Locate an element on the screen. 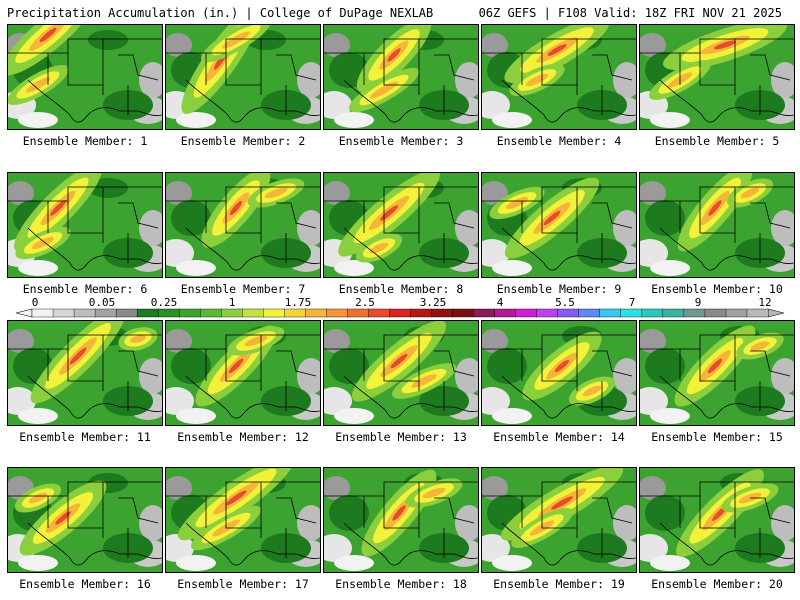 Image resolution: width=800 pixels, height=600 pixels. ensemble-member-label: Ensemble Member: 2 is located at coordinates (243, 141).